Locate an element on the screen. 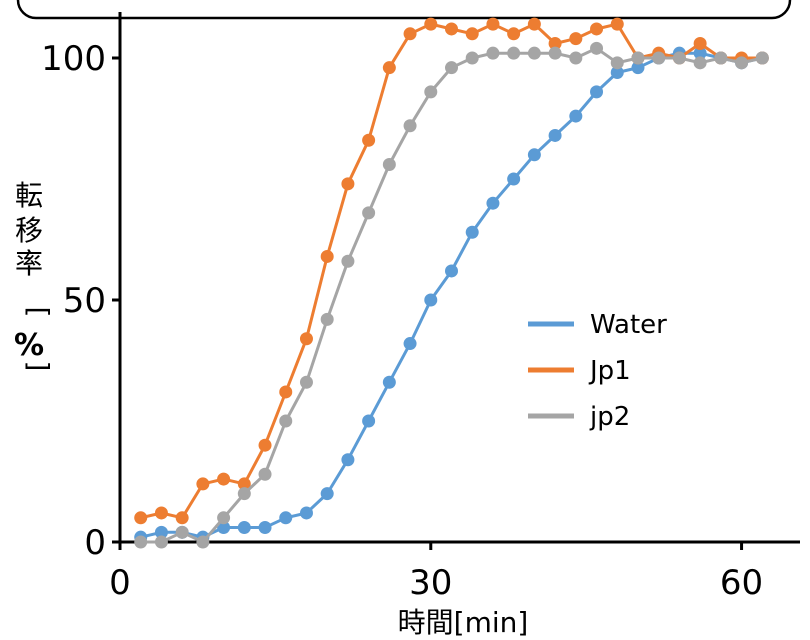  y-axis-label-char: 率 is located at coordinates (29, 263).